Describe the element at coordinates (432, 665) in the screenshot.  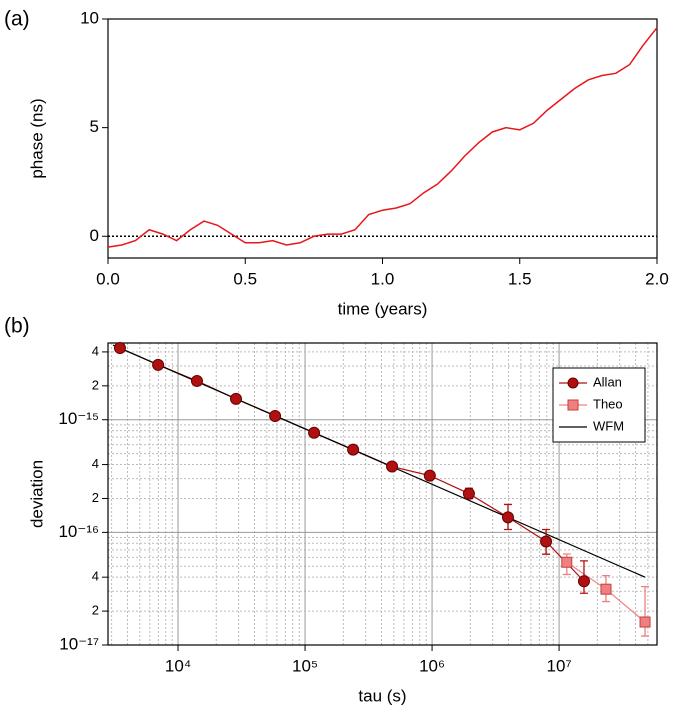
I see `x-tick-label: 10⁶` at that location.